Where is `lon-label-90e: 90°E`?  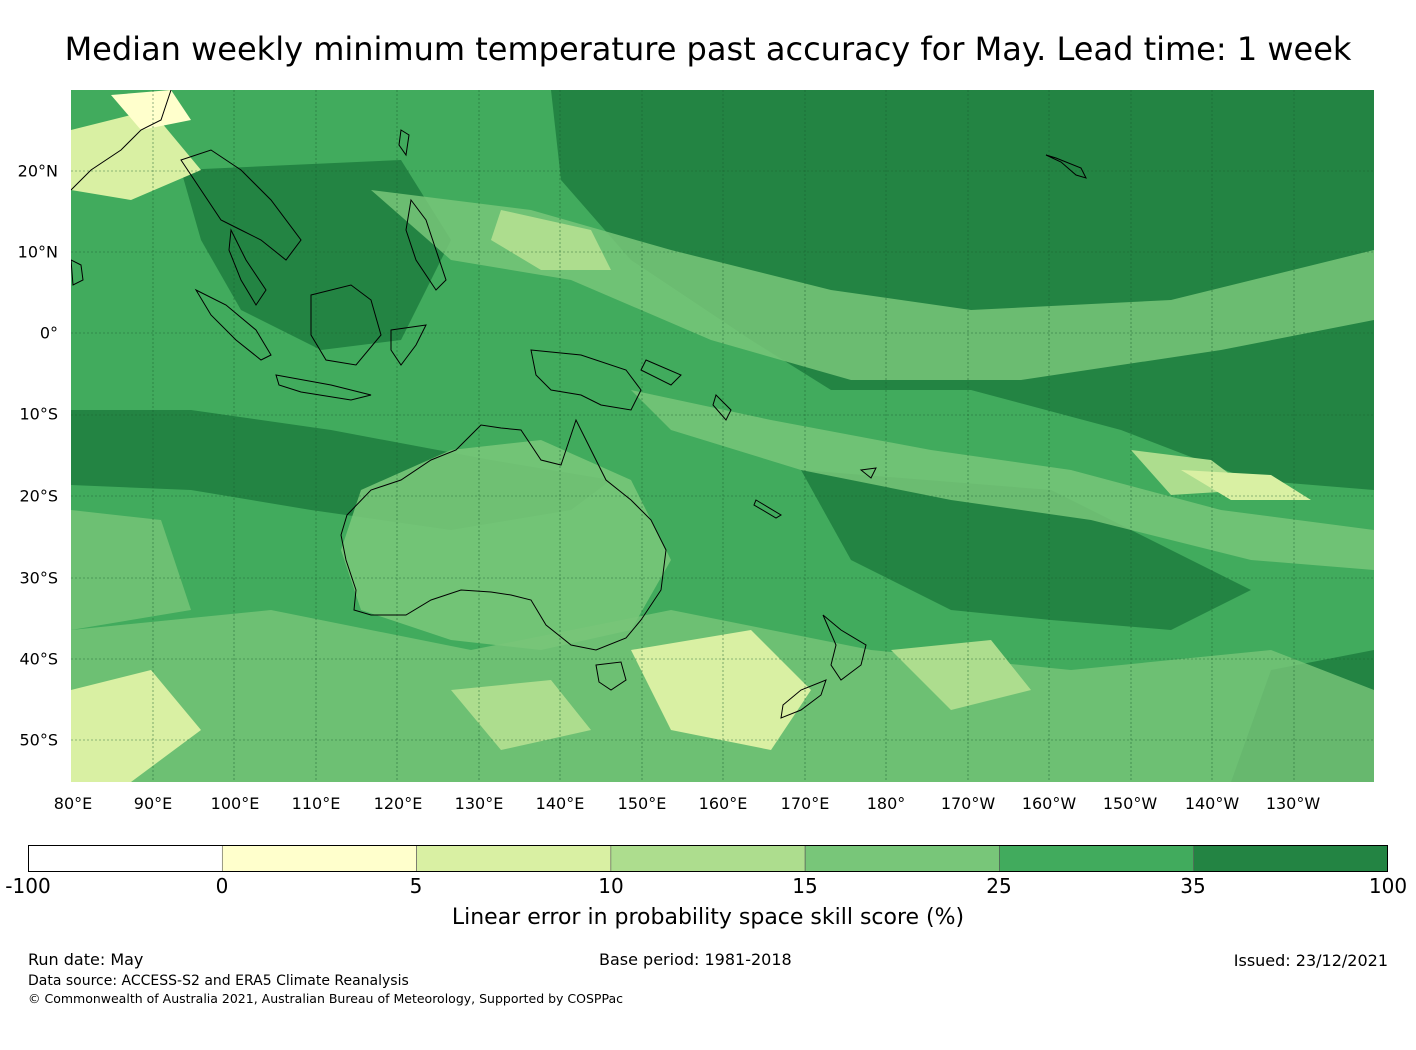
lon-label-90e: 90°E is located at coordinates (153, 803).